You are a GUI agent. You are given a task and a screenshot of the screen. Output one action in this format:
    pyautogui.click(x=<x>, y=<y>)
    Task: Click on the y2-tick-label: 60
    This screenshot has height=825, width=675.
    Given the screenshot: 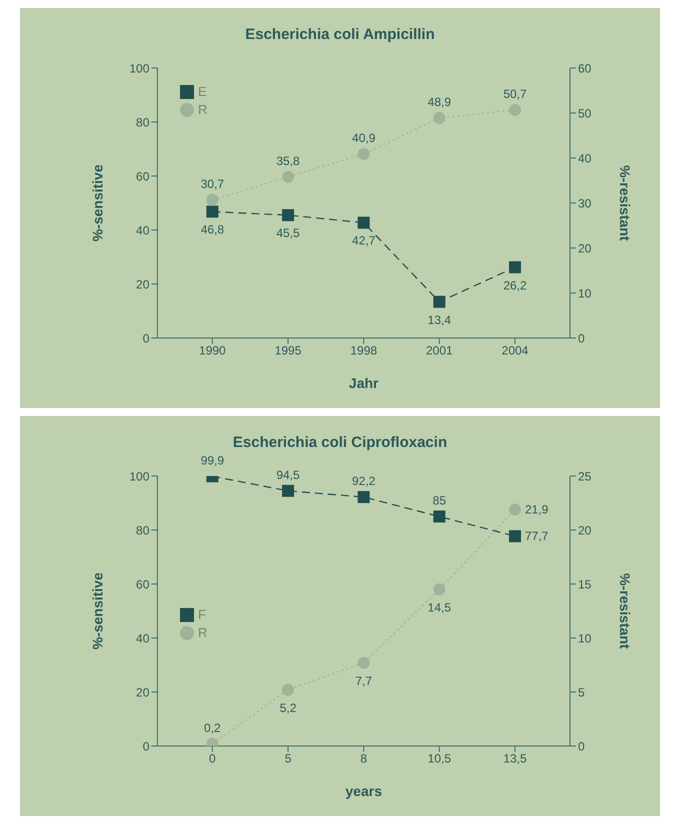 What is the action you would take?
    pyautogui.click(x=585, y=68)
    